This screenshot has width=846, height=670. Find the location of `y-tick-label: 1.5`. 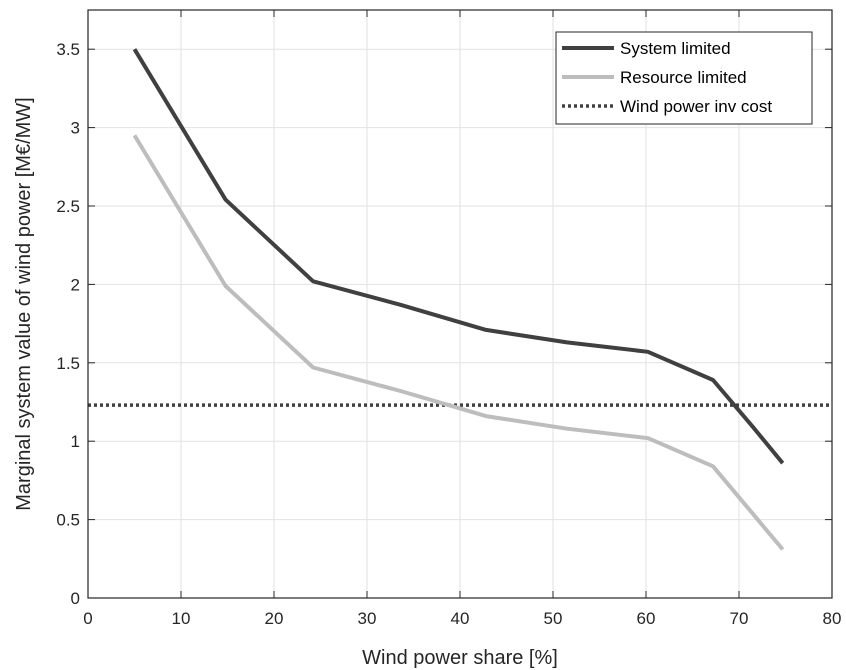

y-tick-label: 1.5 is located at coordinates (68, 363).